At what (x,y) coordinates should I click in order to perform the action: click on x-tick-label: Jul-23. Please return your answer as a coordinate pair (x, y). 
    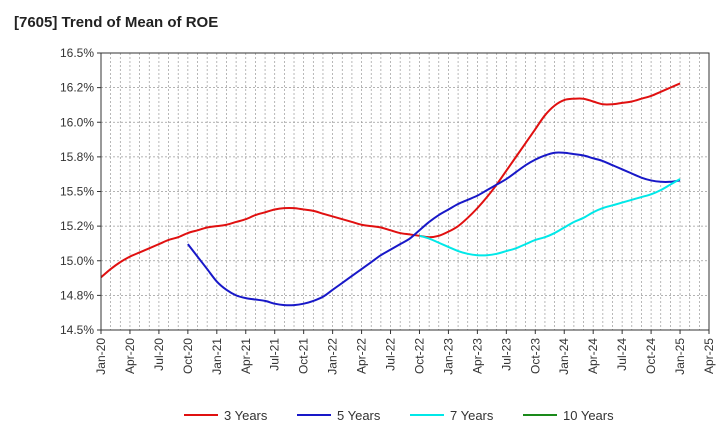
    Looking at the image, I should click on (506, 354).